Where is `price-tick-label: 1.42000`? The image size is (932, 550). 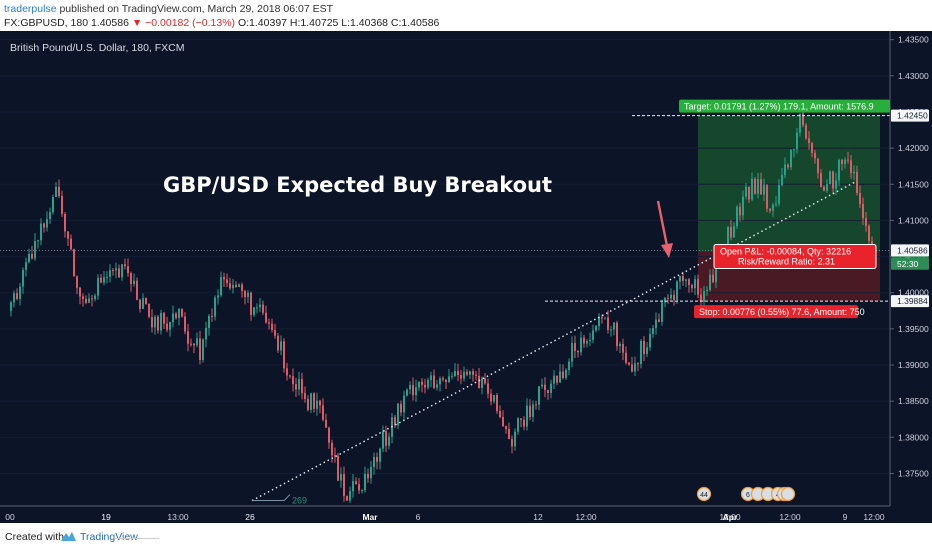 price-tick-label: 1.42000 is located at coordinates (913, 148).